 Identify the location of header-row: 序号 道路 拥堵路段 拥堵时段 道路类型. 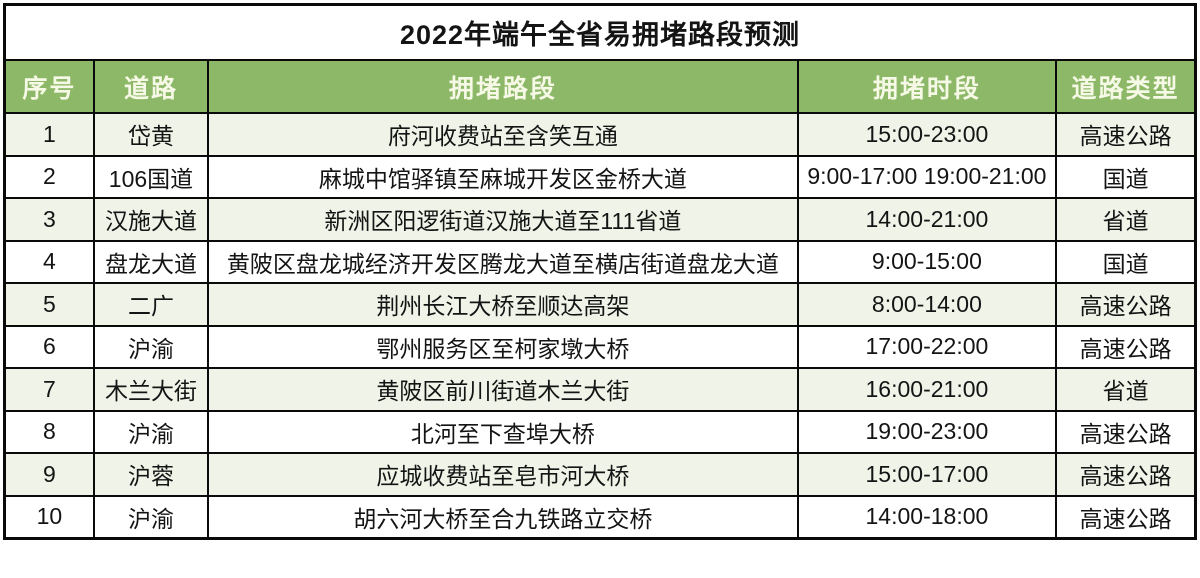
(600, 86).